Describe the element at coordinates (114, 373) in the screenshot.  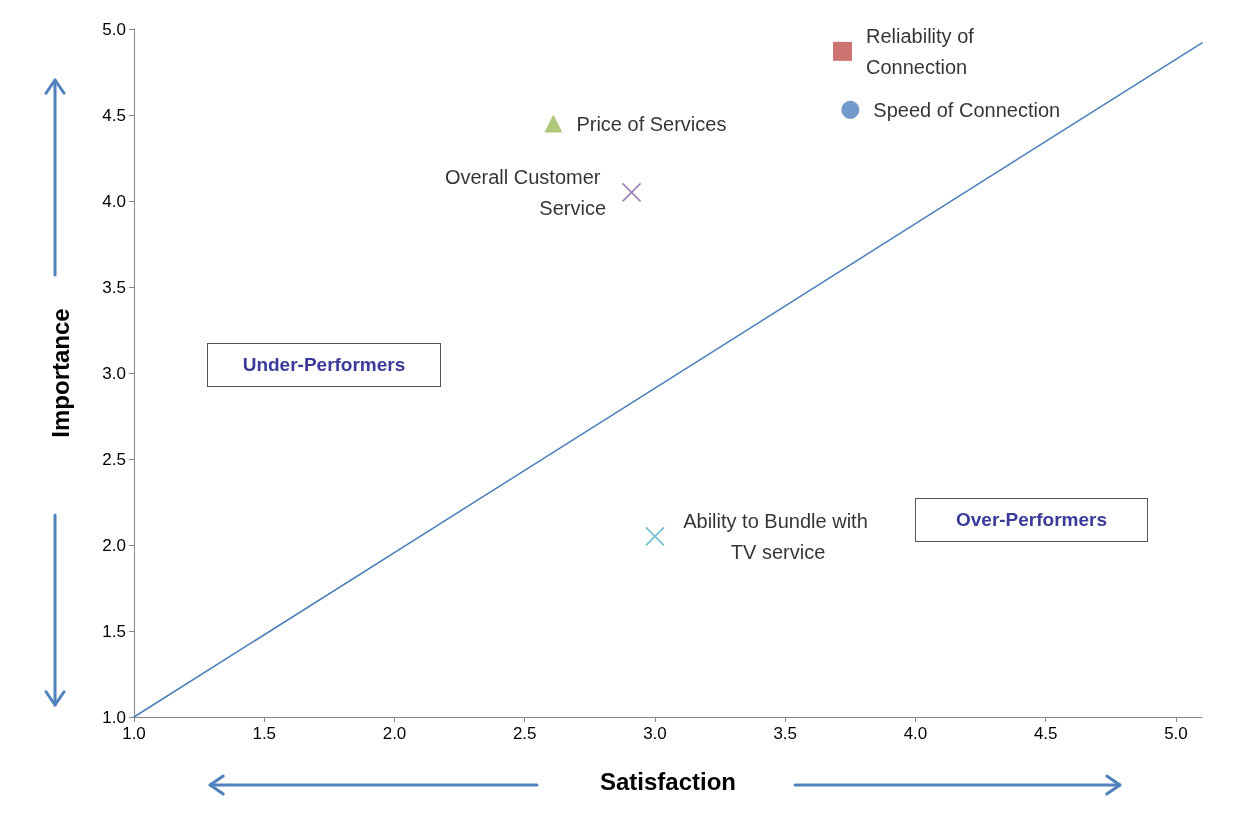
I see `y-tick-label: 3.0` at that location.